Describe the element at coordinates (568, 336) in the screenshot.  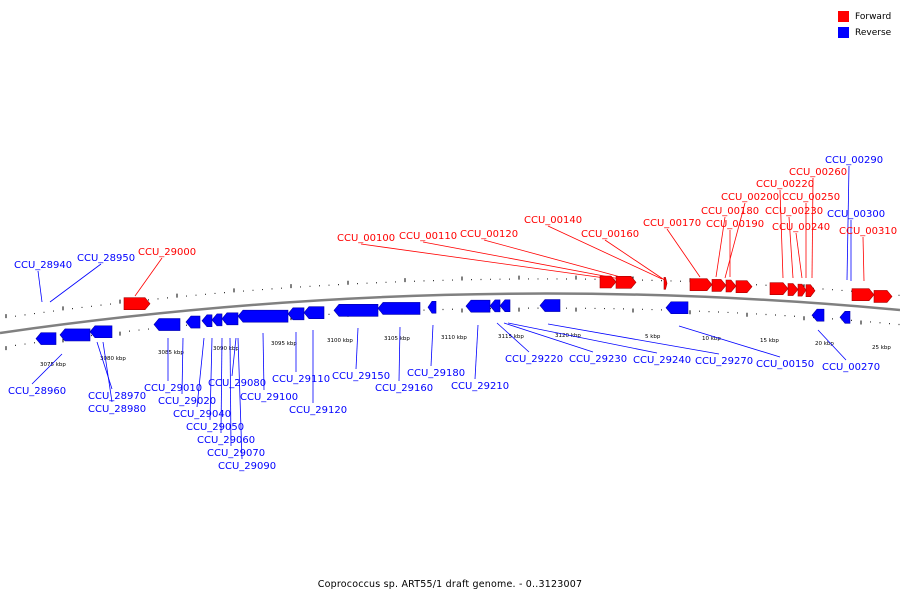
I see `scale-label: 3120 kbp` at that location.